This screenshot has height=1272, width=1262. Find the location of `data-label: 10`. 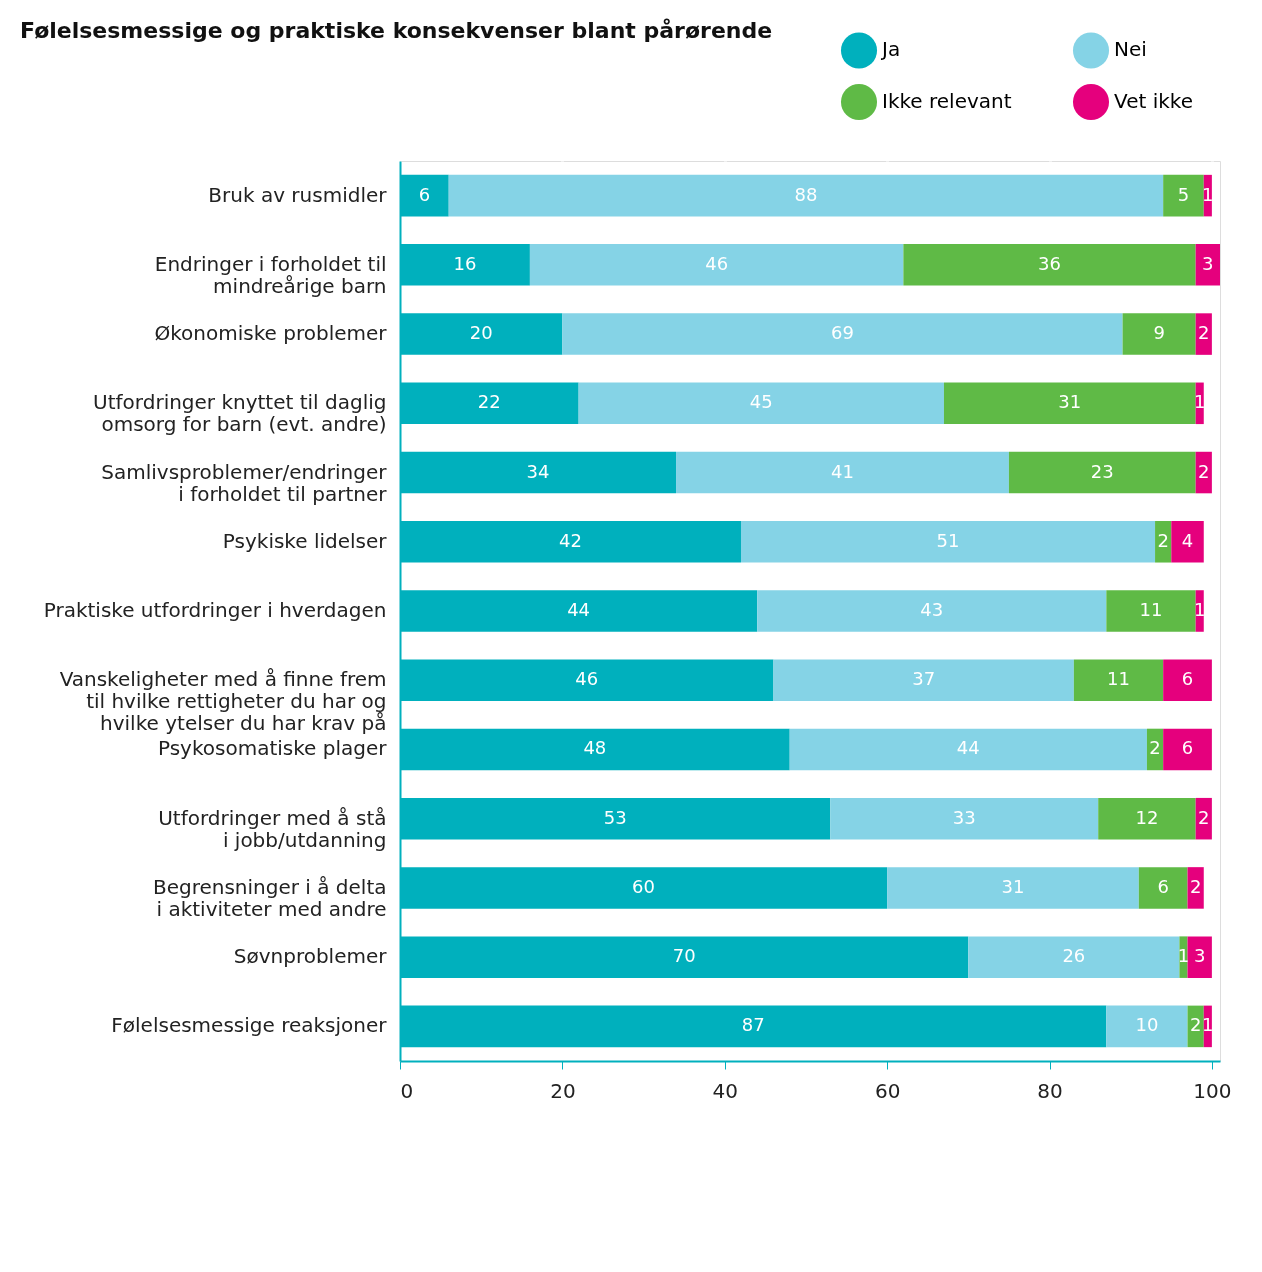

data-label: 10 is located at coordinates (1147, 1025).